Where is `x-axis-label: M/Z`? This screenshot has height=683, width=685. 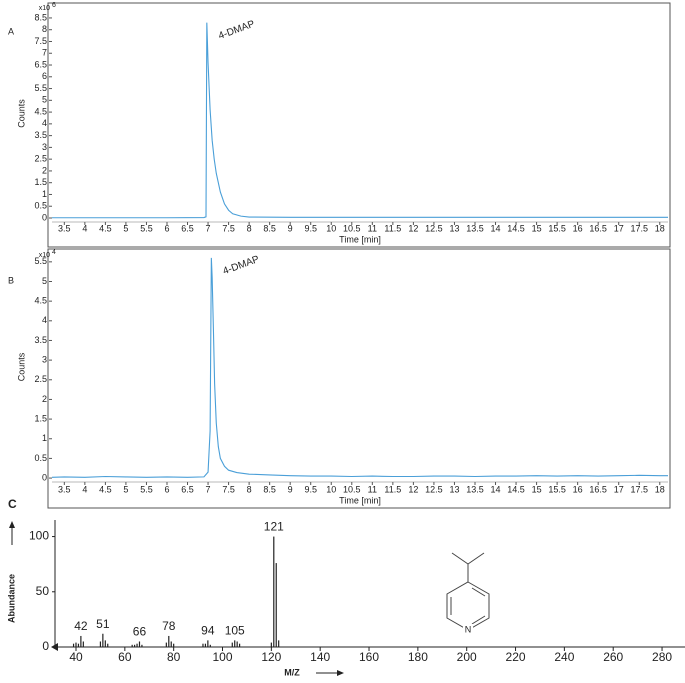
x-axis-label: M/Z is located at coordinates (292, 672).